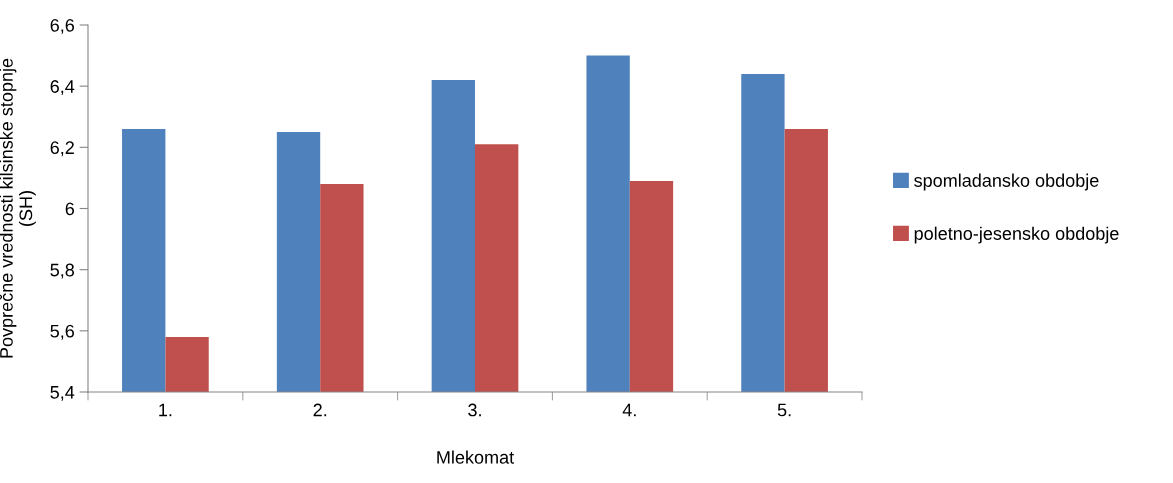 The width and height of the screenshot is (1173, 483). I want to click on x-tick-label: 1., so click(165, 410).